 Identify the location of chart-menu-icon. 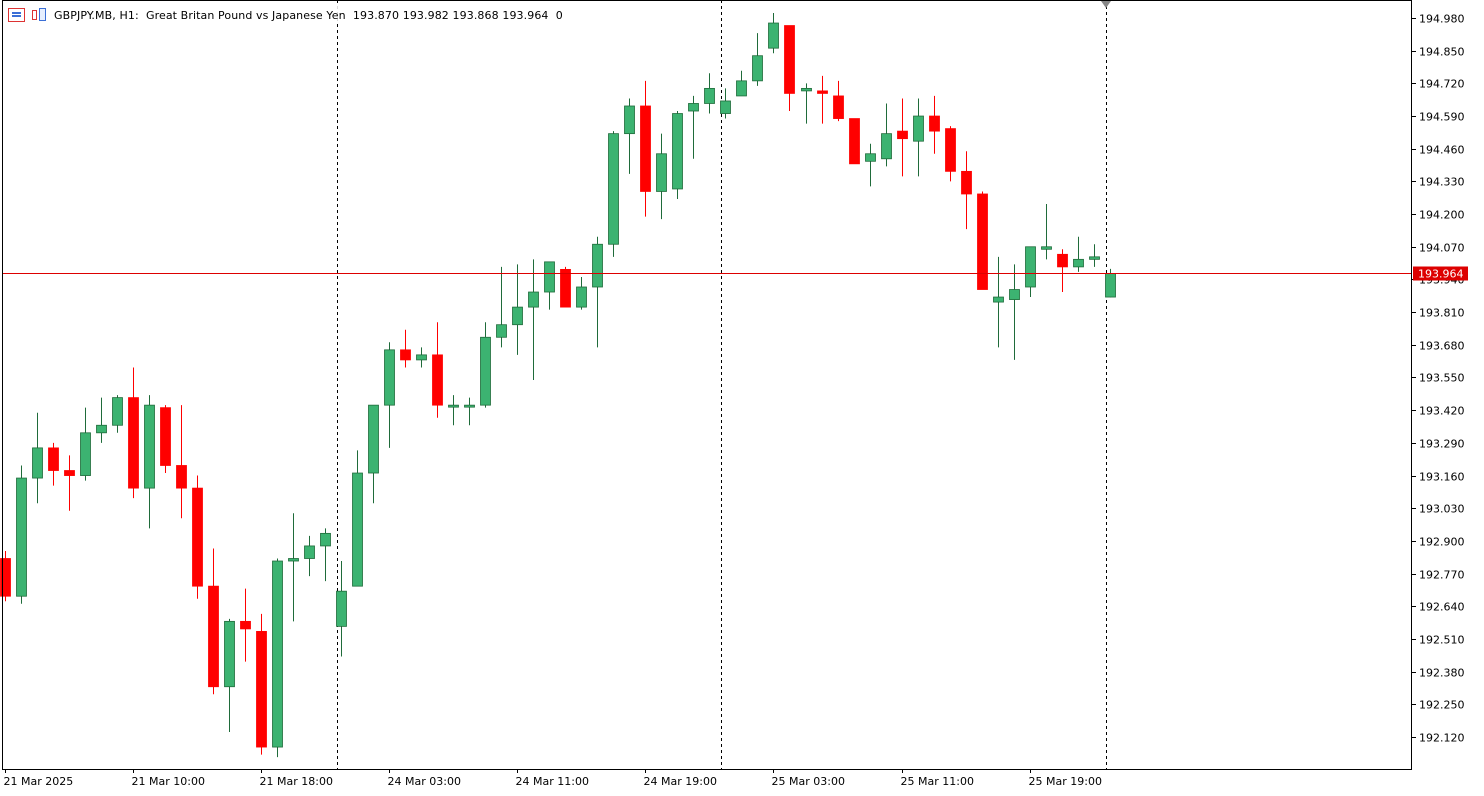
(16, 15).